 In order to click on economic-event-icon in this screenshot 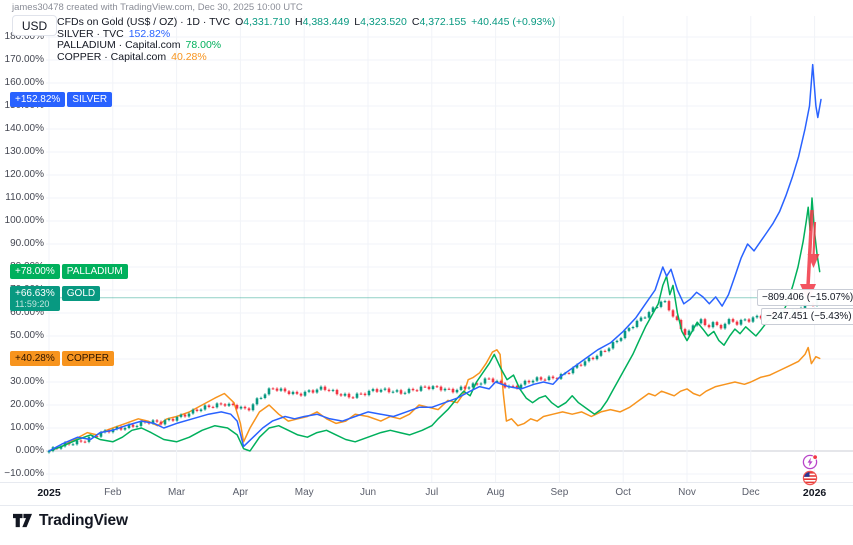, I will do `click(810, 462)`.